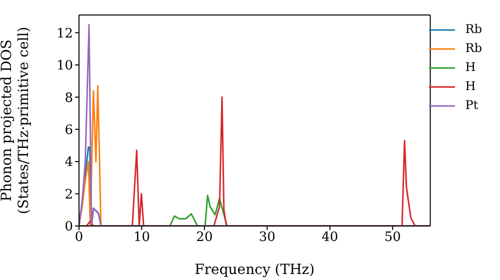  Describe the element at coordinates (254, 270) in the screenshot. I see `x-axis-title: Frequency (THz)` at that location.